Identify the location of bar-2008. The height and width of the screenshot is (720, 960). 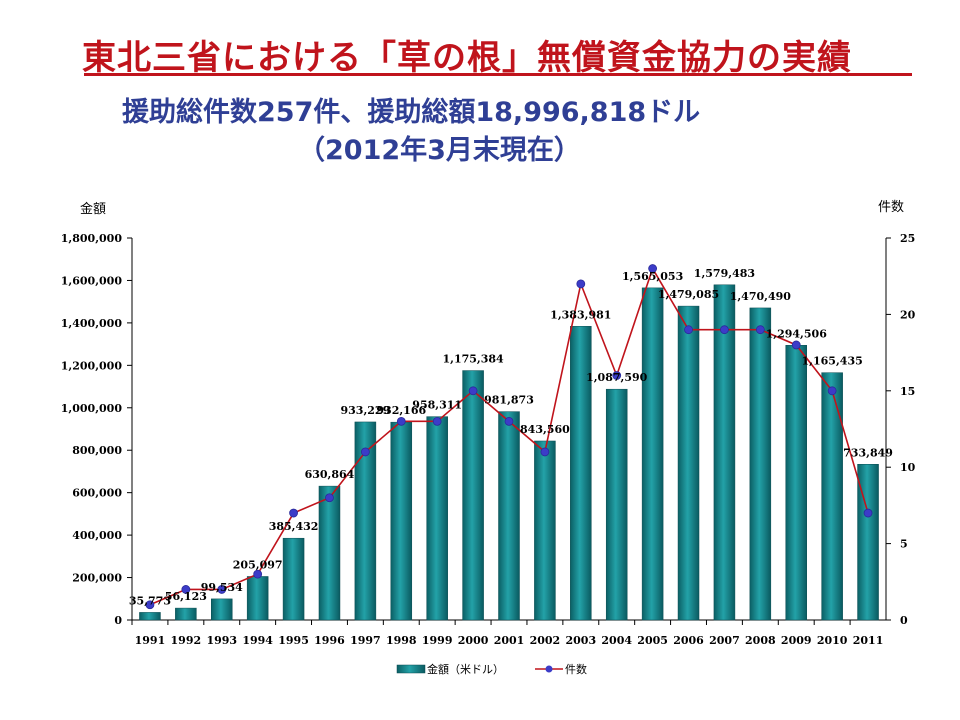
(760, 464).